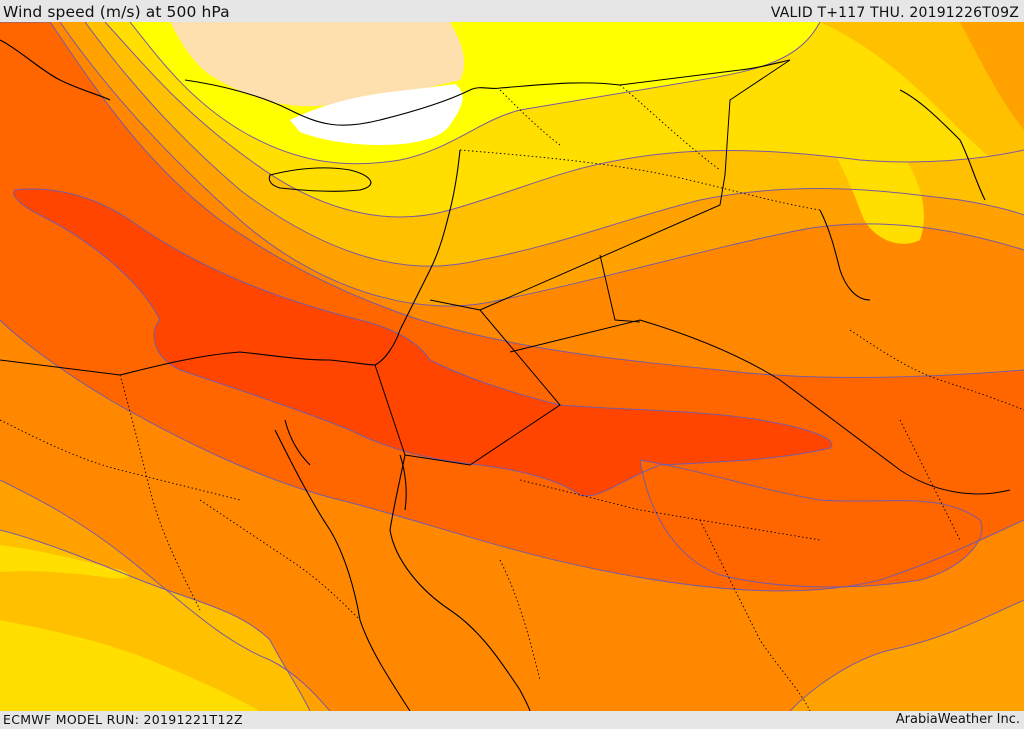 This screenshot has height=729, width=1024. I want to click on wind-band-light-northeast, so click(640, 46).